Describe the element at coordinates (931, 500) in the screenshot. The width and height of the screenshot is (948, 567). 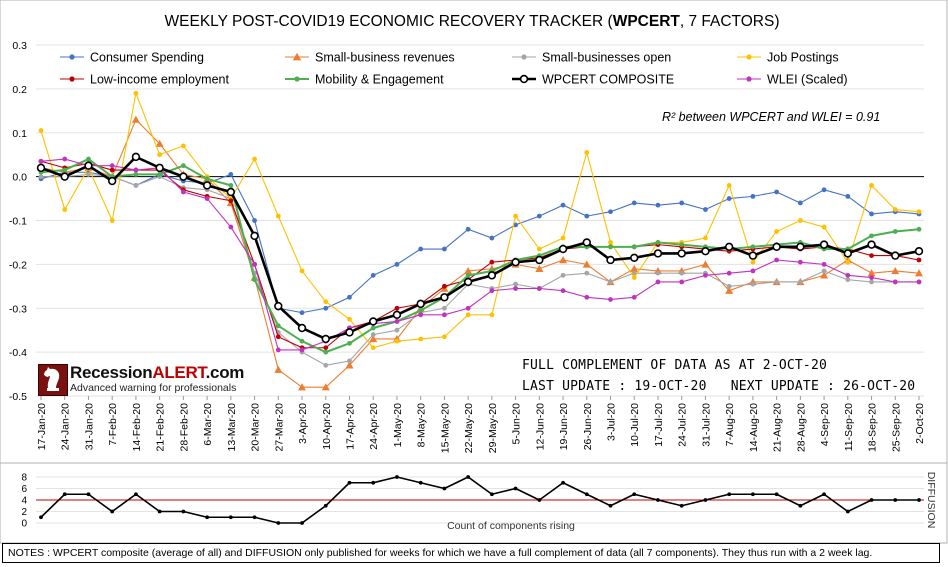
I see `diffusion-axis-title: DIFFUSION` at that location.